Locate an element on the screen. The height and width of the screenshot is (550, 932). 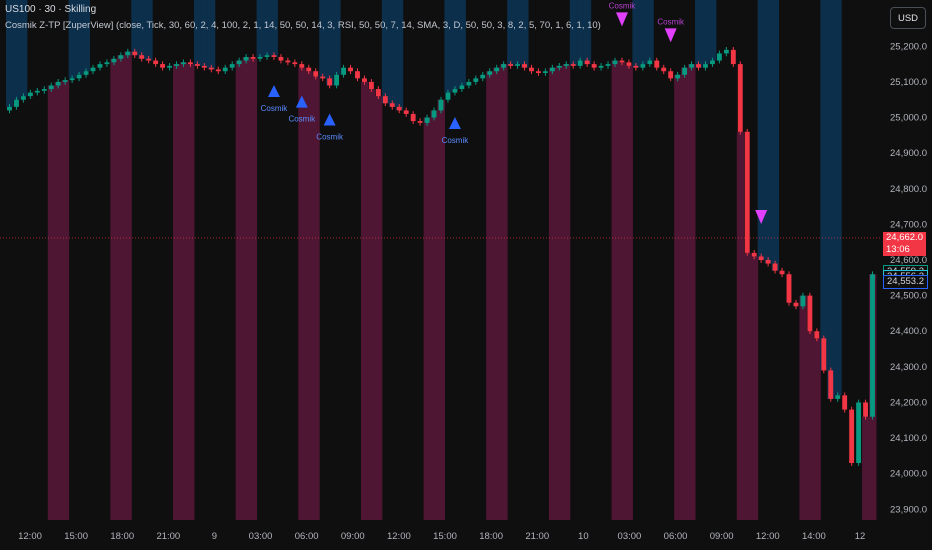
y-tick-label: 24,600.0 is located at coordinates (908, 260).